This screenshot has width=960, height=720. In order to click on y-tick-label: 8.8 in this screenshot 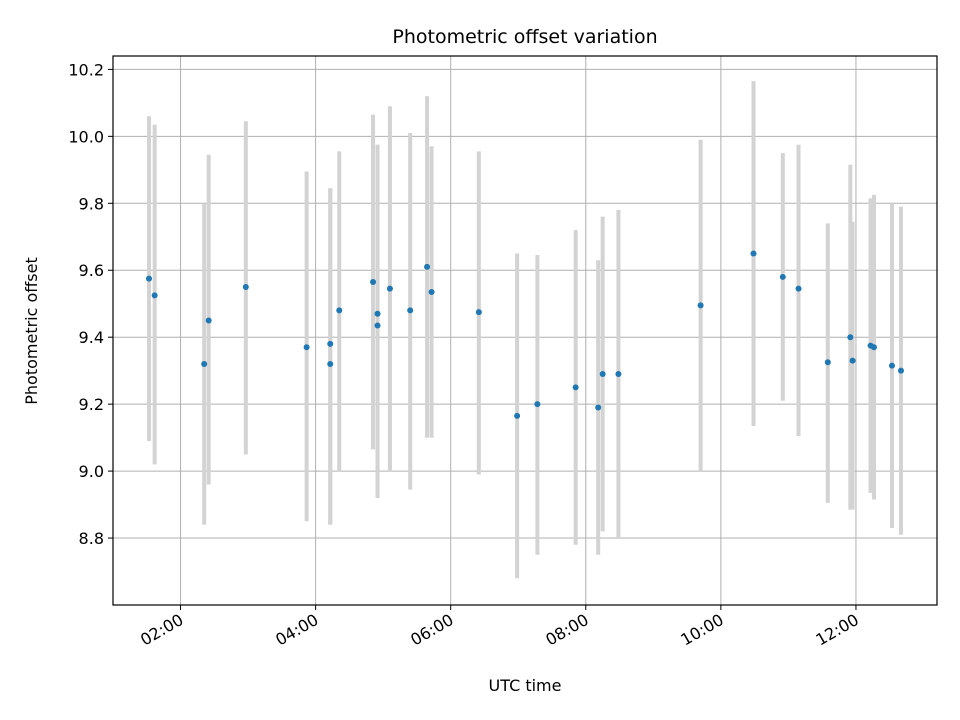, I will do `click(91, 538)`.